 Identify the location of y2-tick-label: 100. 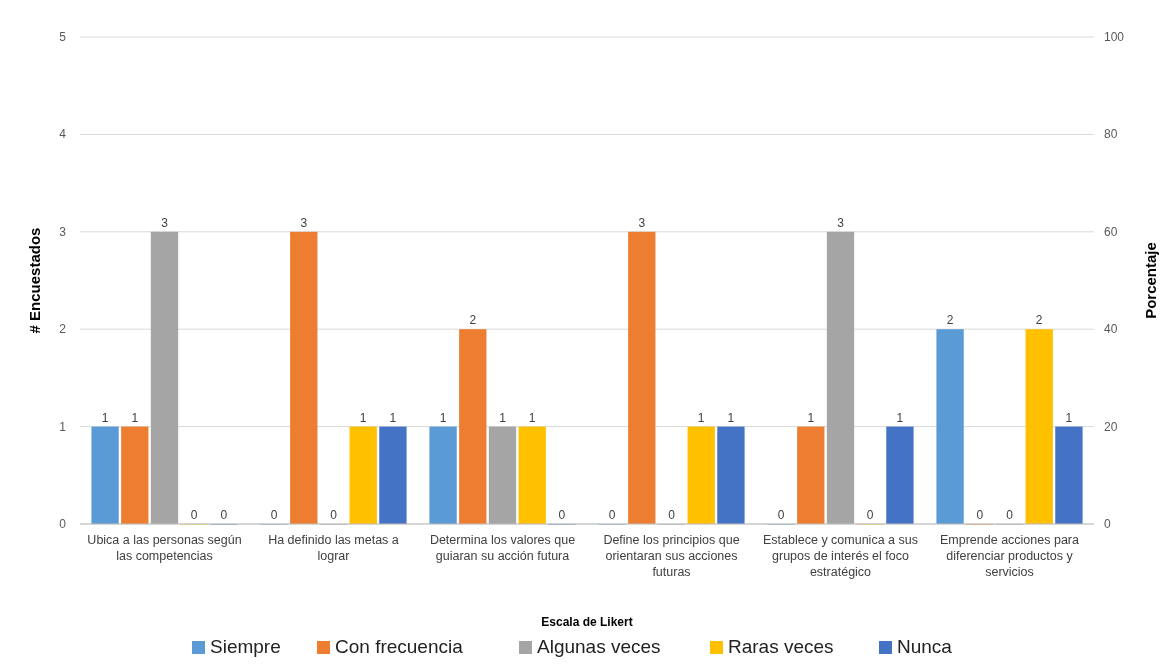
(1114, 37).